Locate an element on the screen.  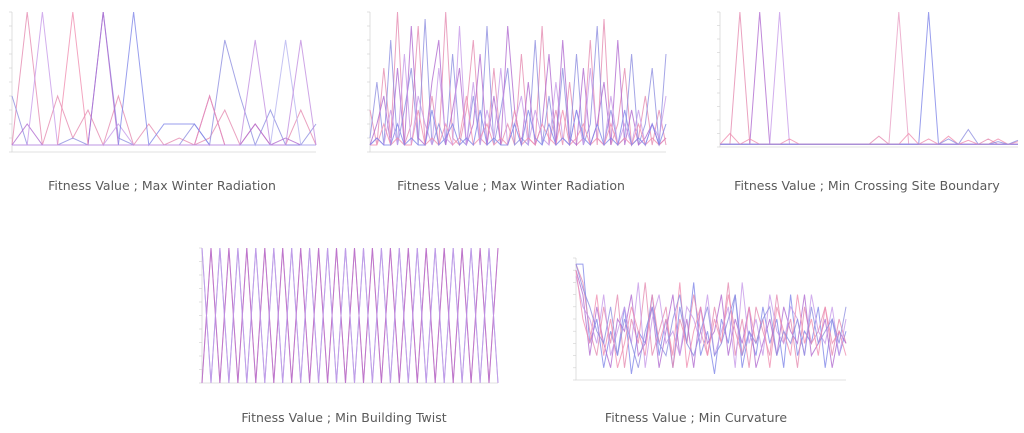
chart-1-axes is located at coordinates (163, 82).